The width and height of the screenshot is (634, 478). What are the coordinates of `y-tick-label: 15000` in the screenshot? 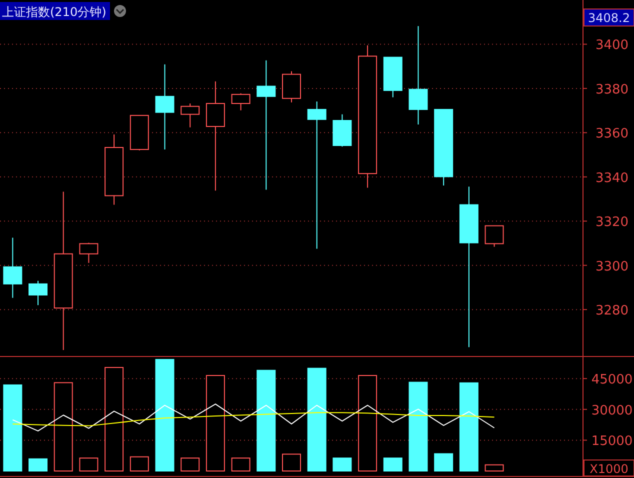 It's located at (612, 442).